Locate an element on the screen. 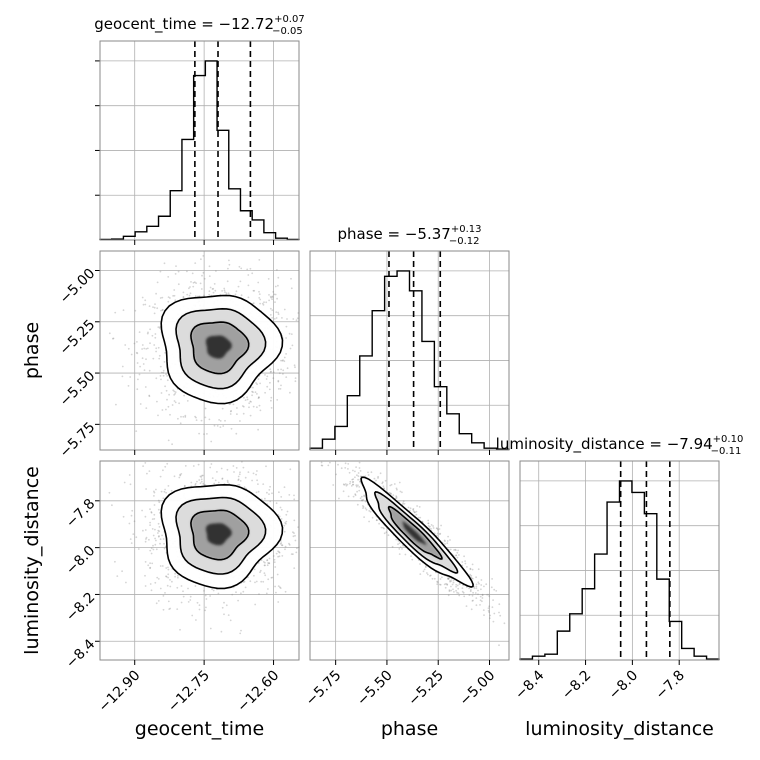 The image size is (760, 760). x-tick-label: −5.25 is located at coordinates (426, 689).